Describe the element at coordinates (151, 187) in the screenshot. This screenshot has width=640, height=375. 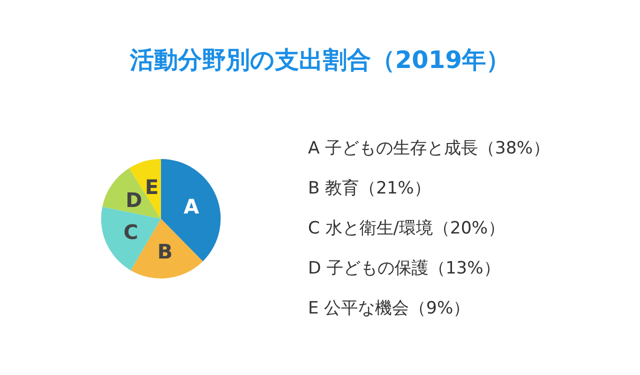
I see `slice-label: E` at that location.